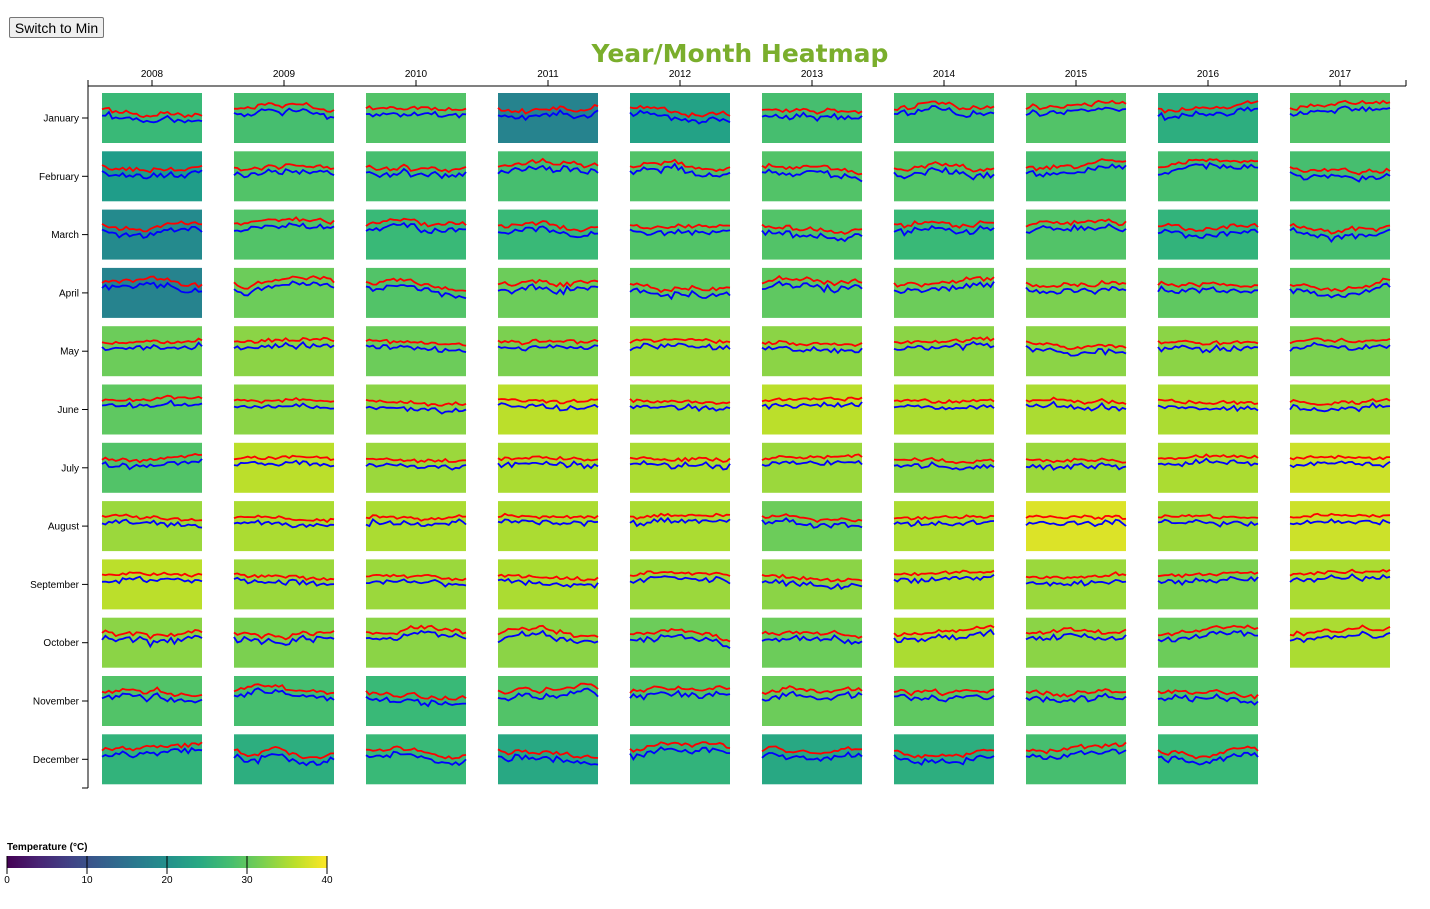 This screenshot has width=1430, height=909. Describe the element at coordinates (56, 27) in the screenshot. I see `switch-to-min-button: Switch to Min` at that location.